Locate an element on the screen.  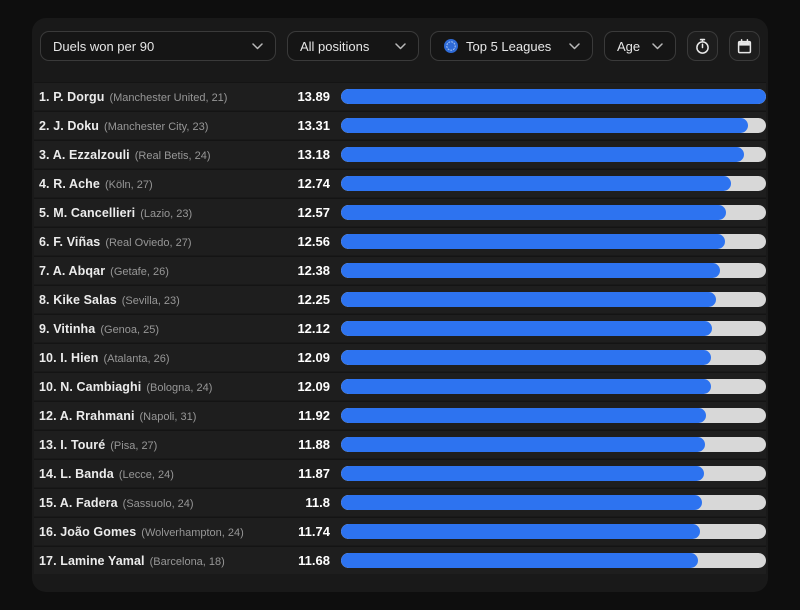
stopwatch-icon is located at coordinates (702, 46).